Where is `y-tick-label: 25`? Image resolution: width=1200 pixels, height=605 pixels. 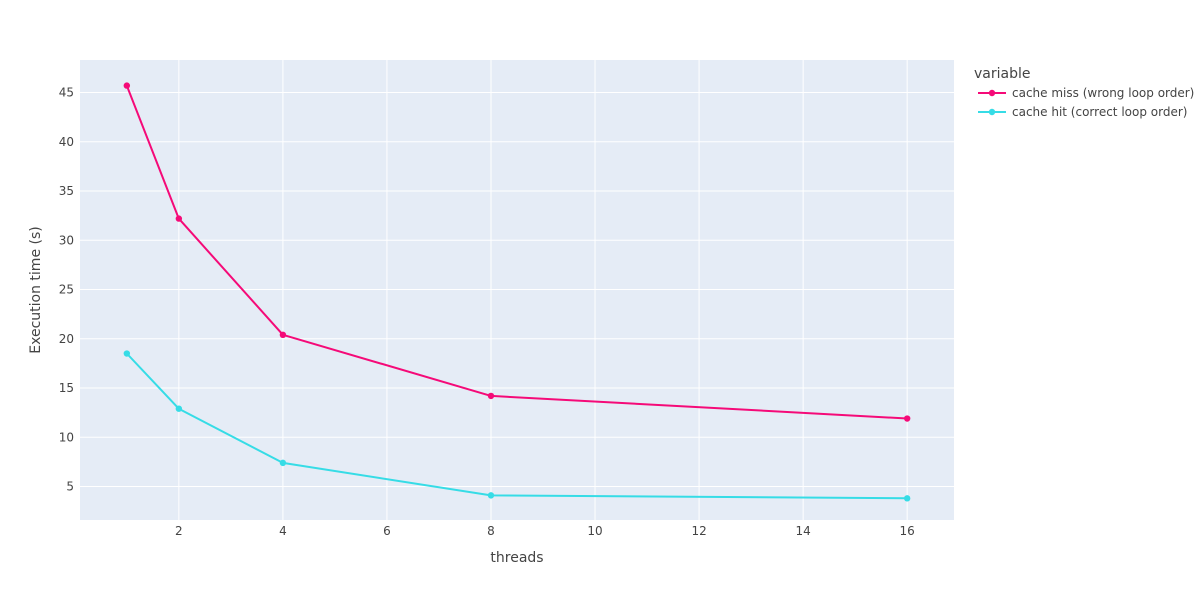 y-tick-label: 25 is located at coordinates (66, 290).